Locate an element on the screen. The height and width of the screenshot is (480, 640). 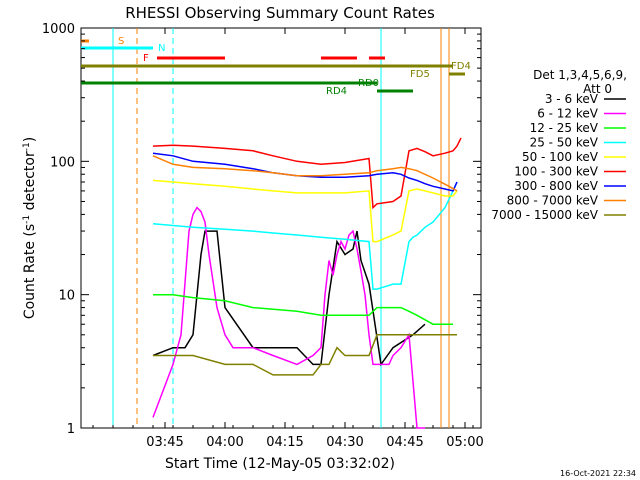
flag-label-rd4: RD4 is located at coordinates (336, 91).